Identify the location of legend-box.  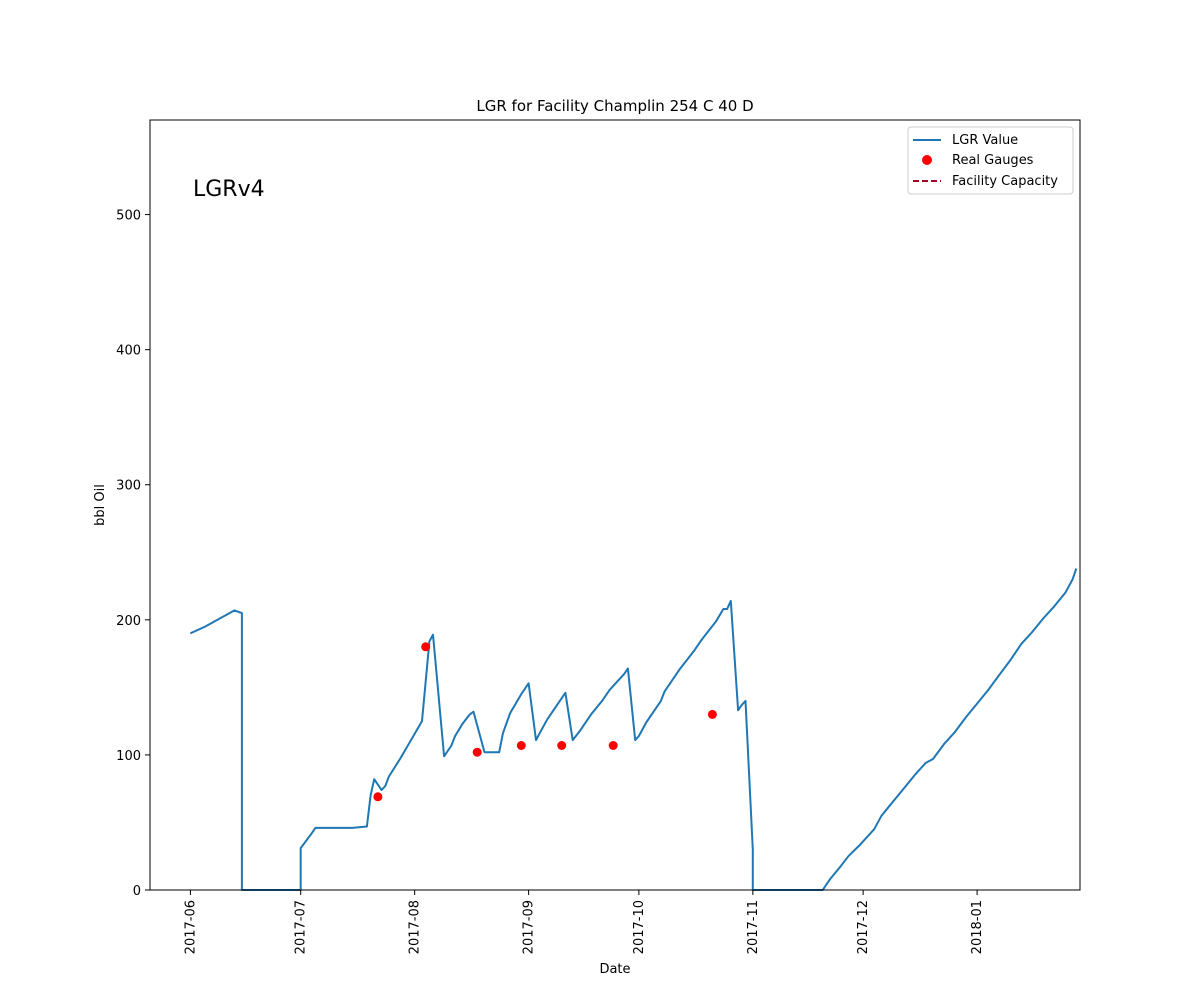
(990, 160).